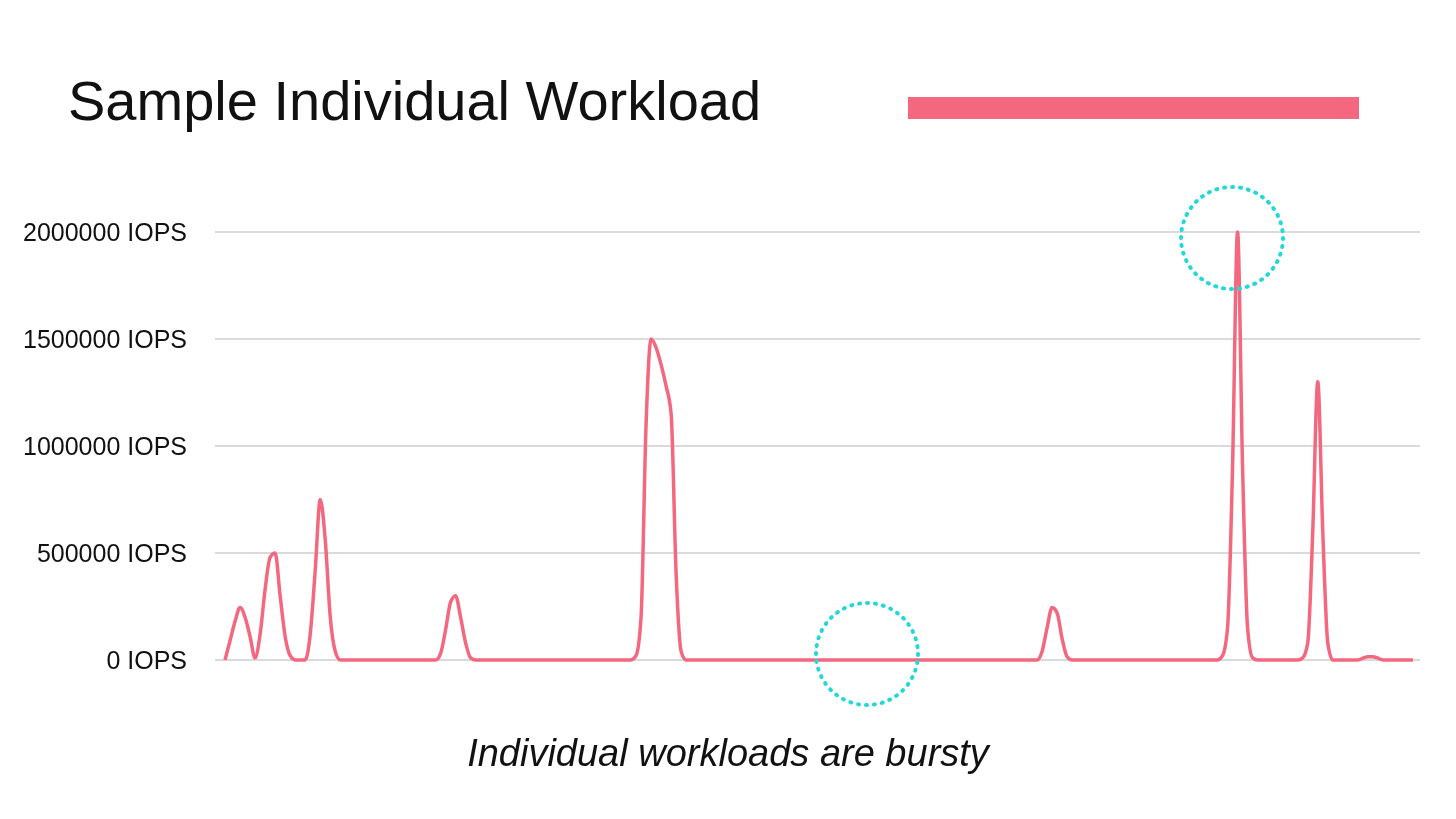  What do you see at coordinates (104, 231) in the screenshot?
I see `y-tick-label: 2000000 IOPS` at bounding box center [104, 231].